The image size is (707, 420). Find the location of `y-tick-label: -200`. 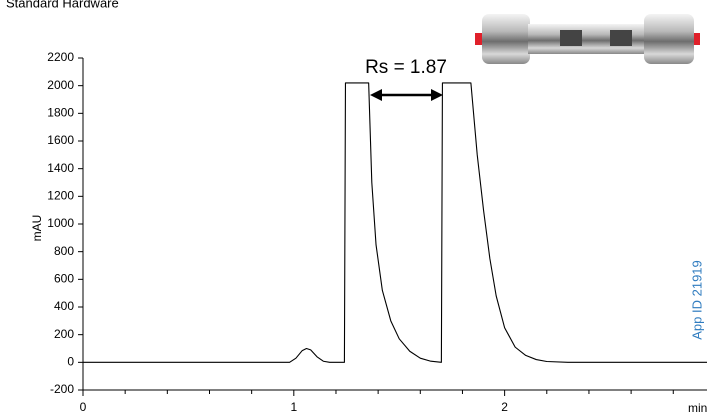

y-tick-label: -200 is located at coordinates (62, 389).